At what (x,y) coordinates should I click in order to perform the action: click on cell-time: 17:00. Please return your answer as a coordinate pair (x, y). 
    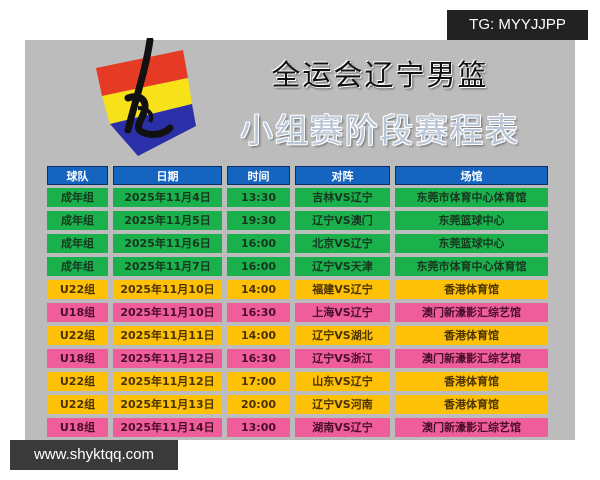
    Looking at the image, I should click on (258, 381).